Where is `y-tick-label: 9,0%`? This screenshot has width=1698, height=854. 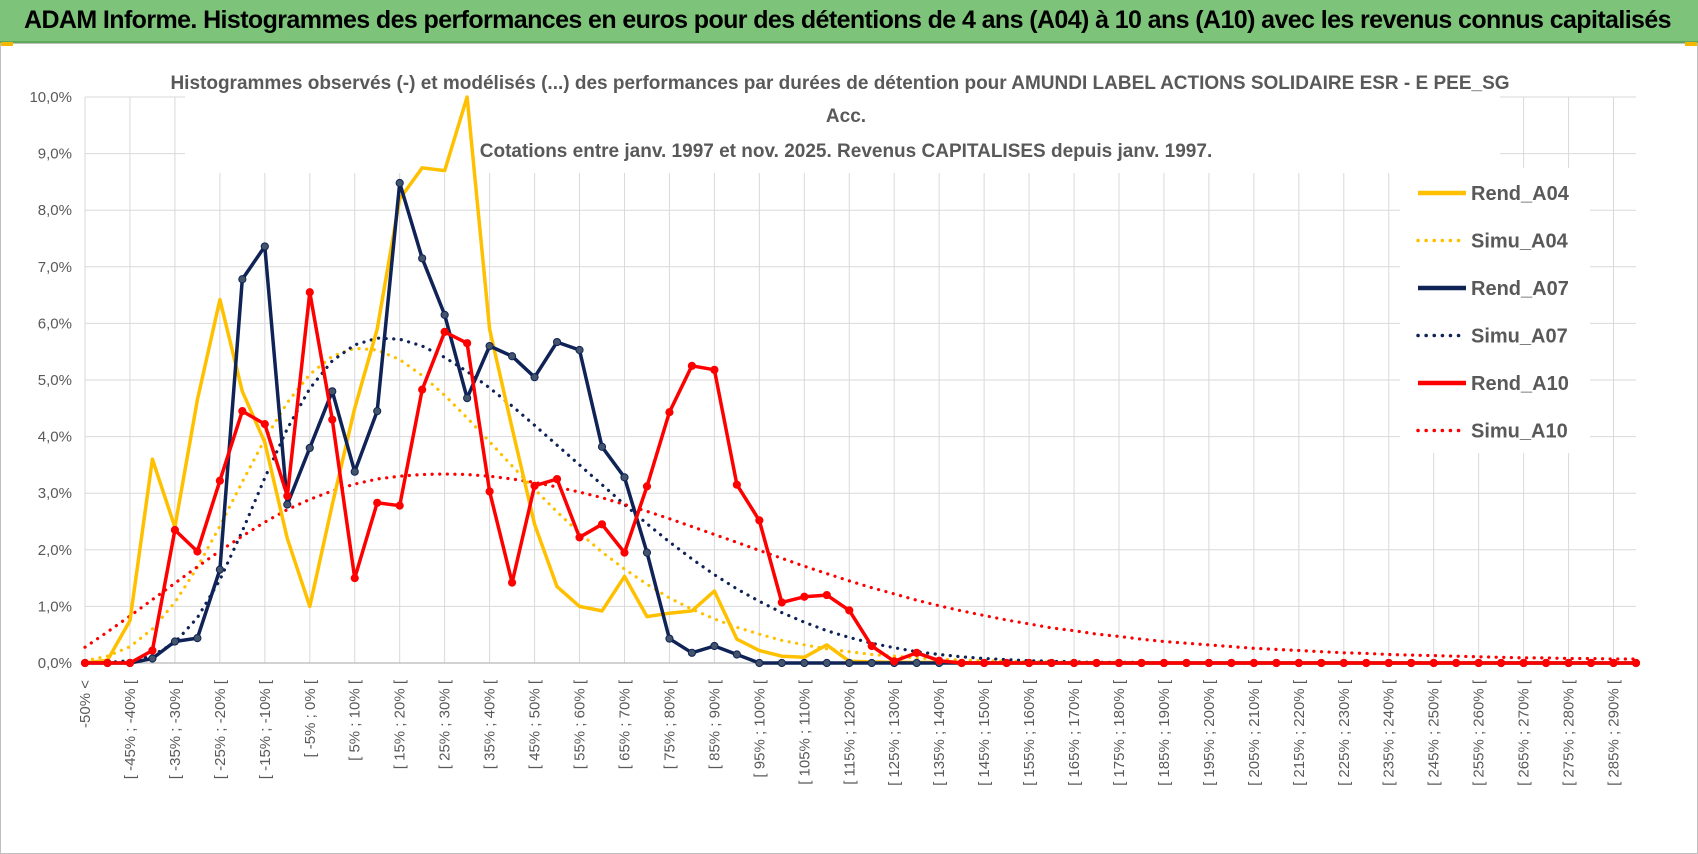
y-tick-label: 9,0% is located at coordinates (55, 154).